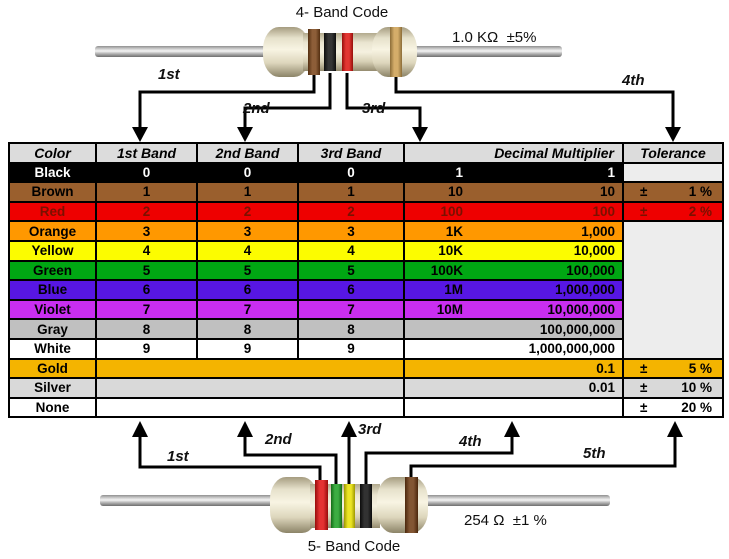  I want to click on top-arrow-label-3rd: 3rd, so click(374, 108).